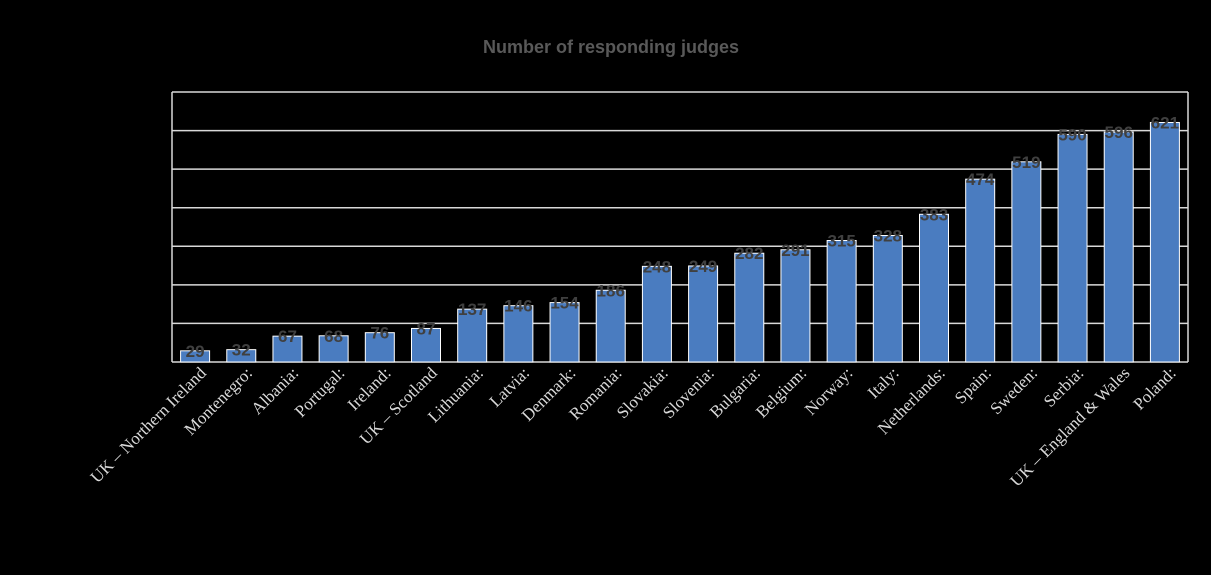 Image resolution: width=1211 pixels, height=575 pixels. Describe the element at coordinates (934, 214) in the screenshot. I see `data-label: 383` at that location.